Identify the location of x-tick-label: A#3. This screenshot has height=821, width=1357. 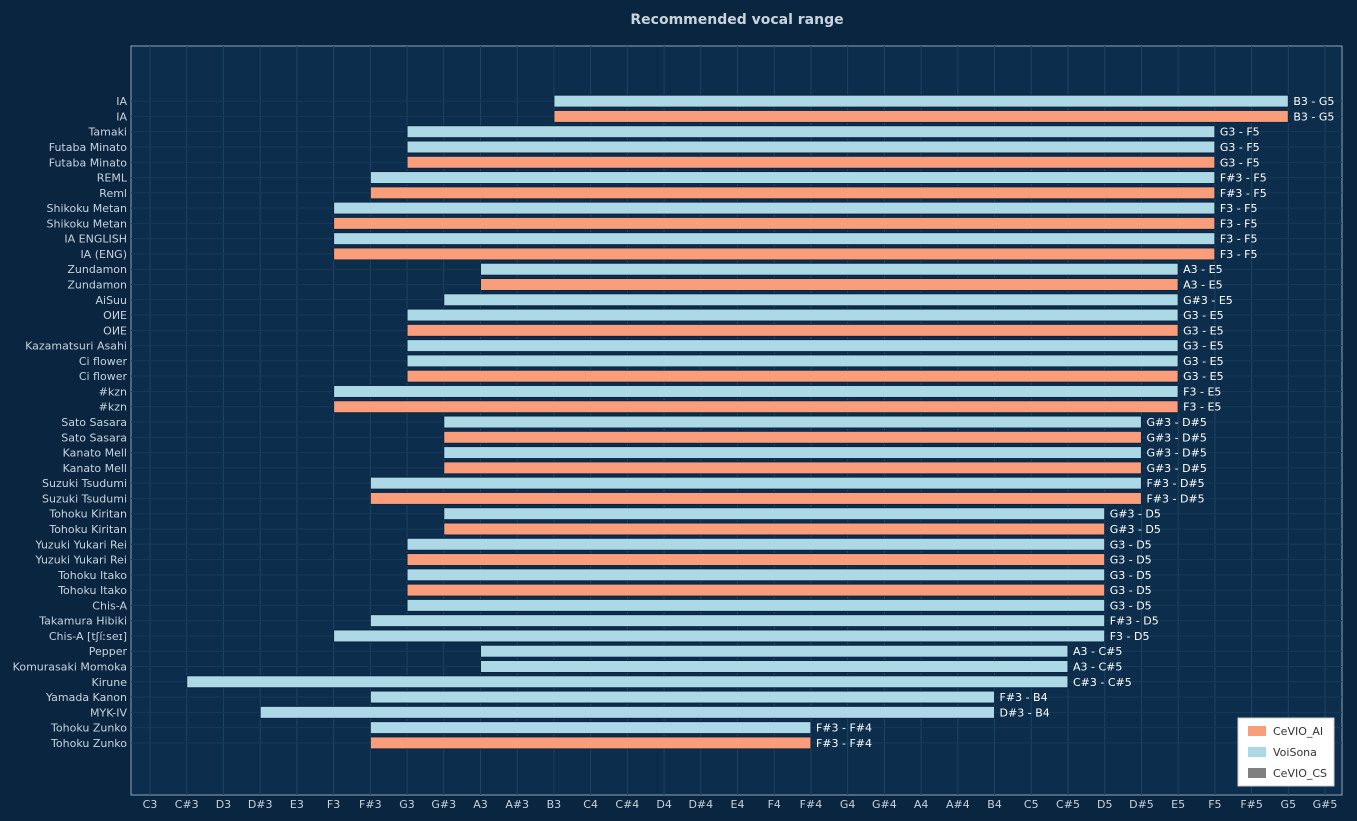
(517, 804).